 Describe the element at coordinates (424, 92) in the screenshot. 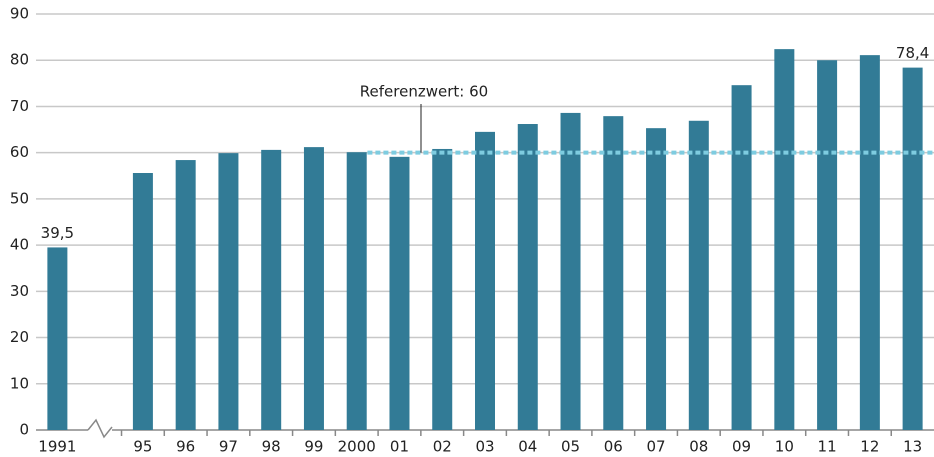

I see `reference-label: Referenzwert: 60` at that location.